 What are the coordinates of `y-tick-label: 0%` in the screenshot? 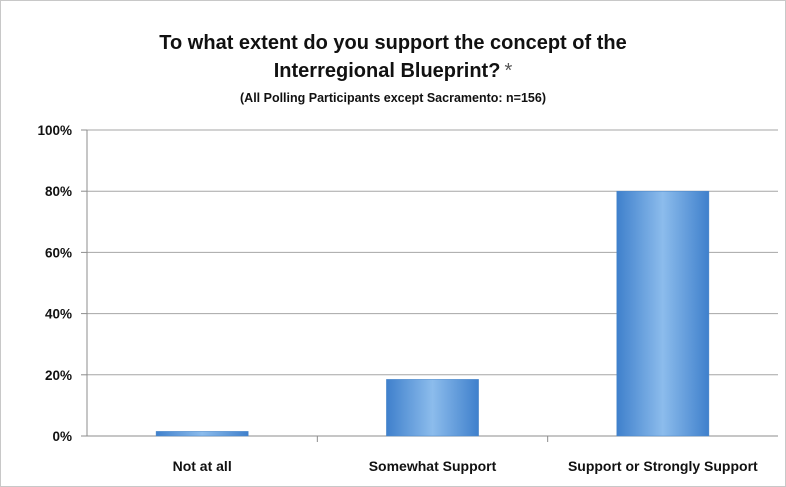 It's located at (62, 436).